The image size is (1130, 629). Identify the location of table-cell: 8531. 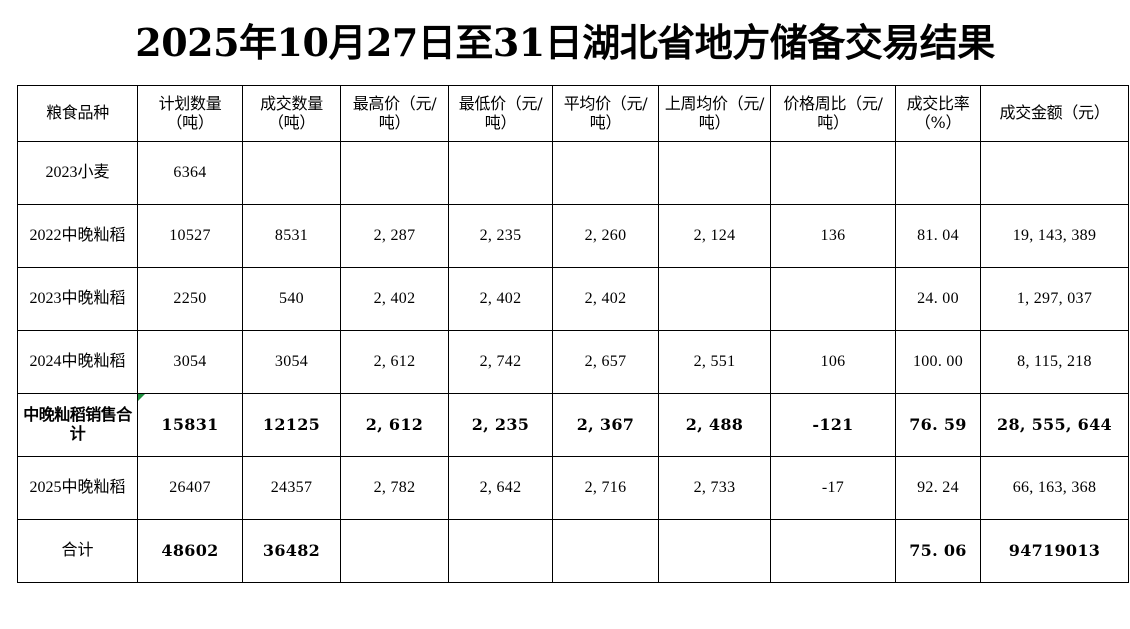
(291, 236).